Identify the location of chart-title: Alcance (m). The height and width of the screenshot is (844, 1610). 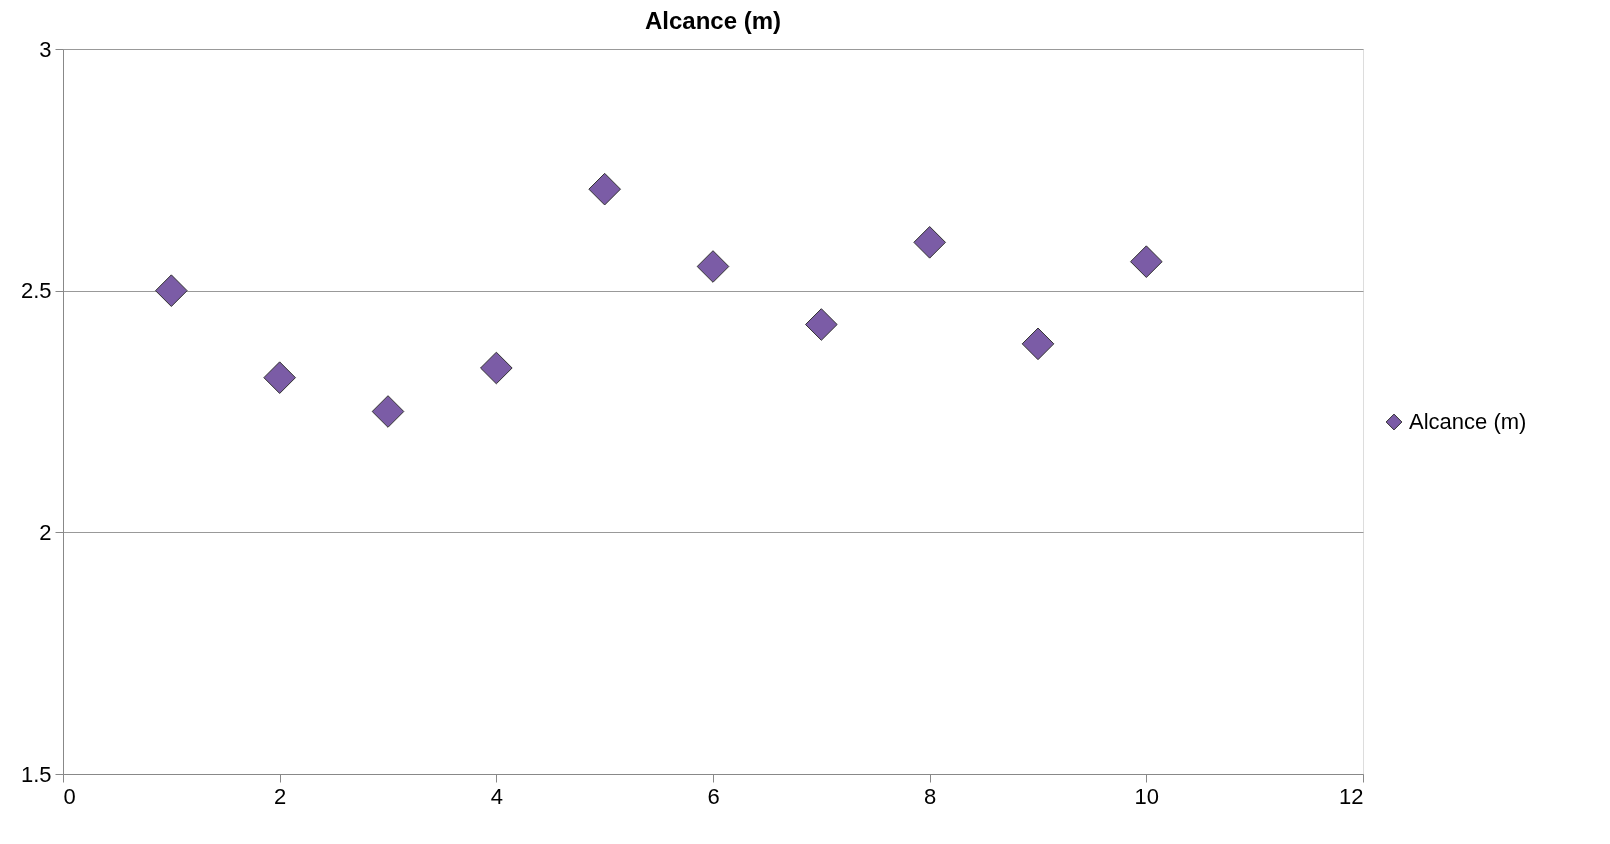
(713, 20).